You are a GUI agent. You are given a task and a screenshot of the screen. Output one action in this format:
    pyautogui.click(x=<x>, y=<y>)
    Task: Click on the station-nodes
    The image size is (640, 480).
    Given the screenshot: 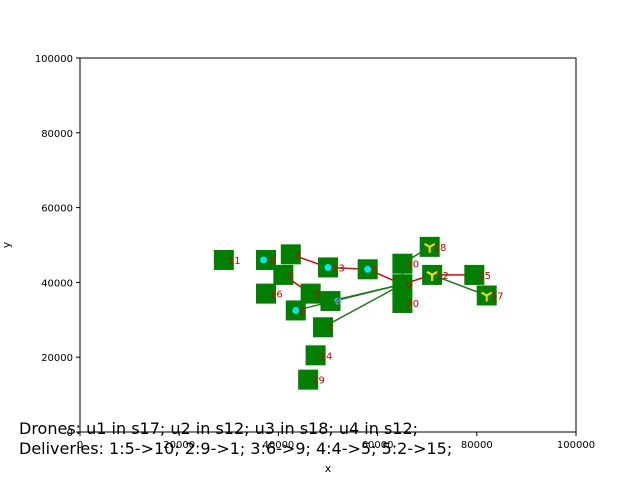 What is the action you would take?
    pyautogui.click(x=355, y=313)
    